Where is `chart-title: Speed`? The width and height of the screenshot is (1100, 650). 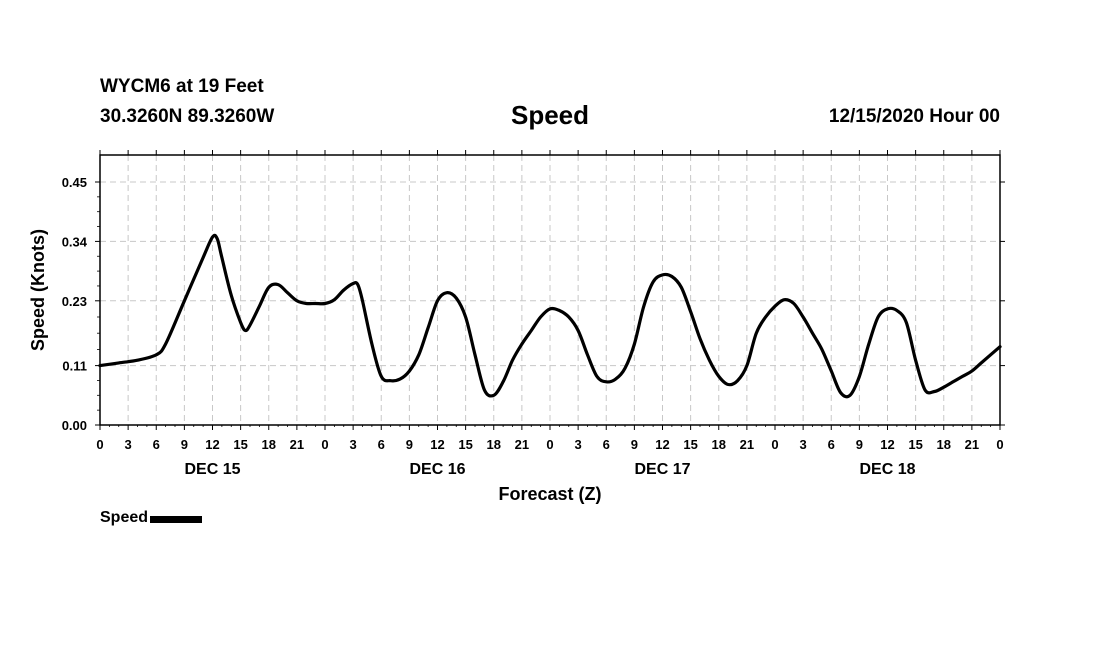
chart-title: Speed is located at coordinates (550, 115).